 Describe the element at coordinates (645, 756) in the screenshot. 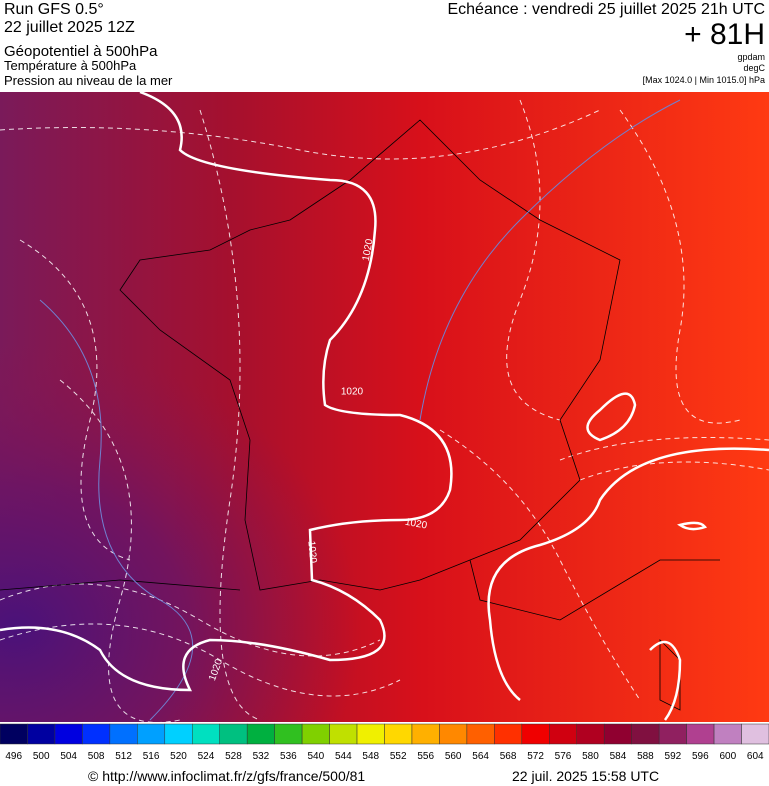

I see `colorbar-label: 588` at that location.